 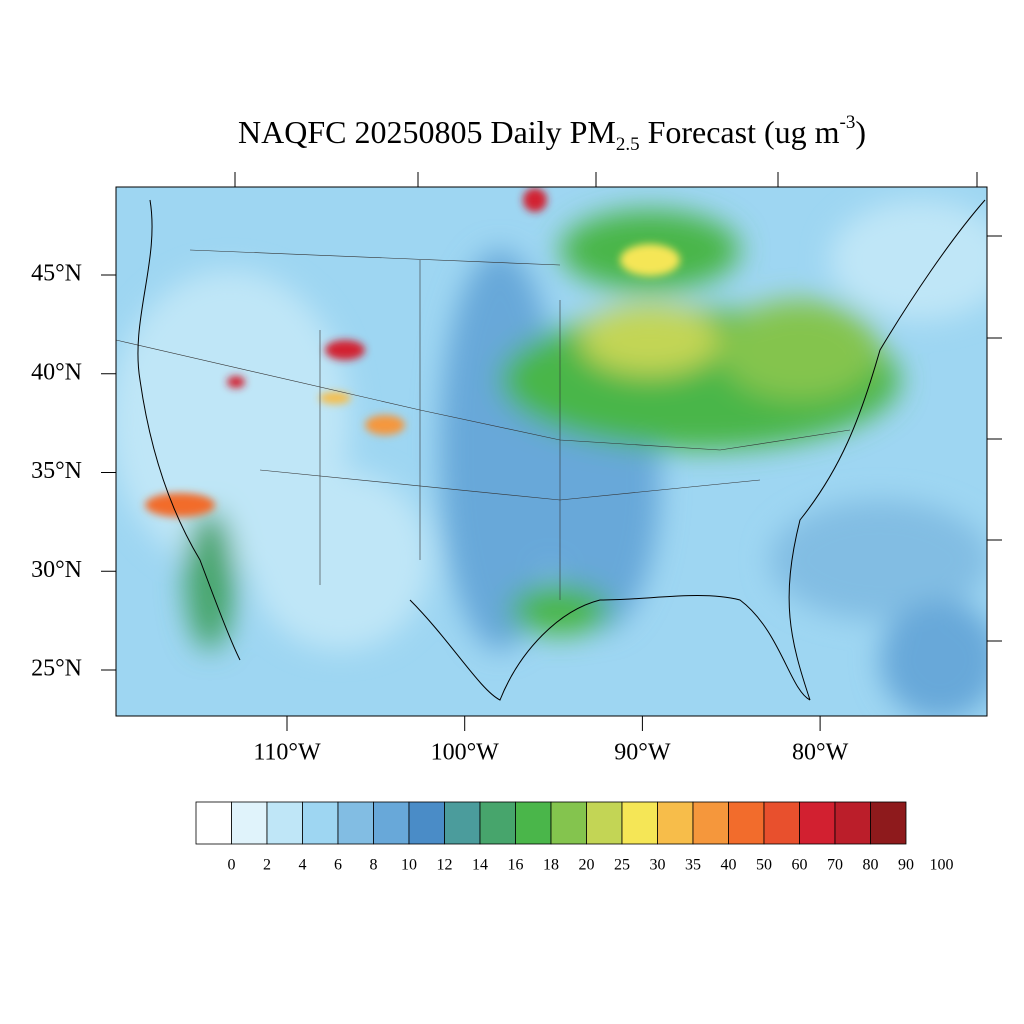 I want to click on colorbar-label: 14, so click(x=480, y=865).